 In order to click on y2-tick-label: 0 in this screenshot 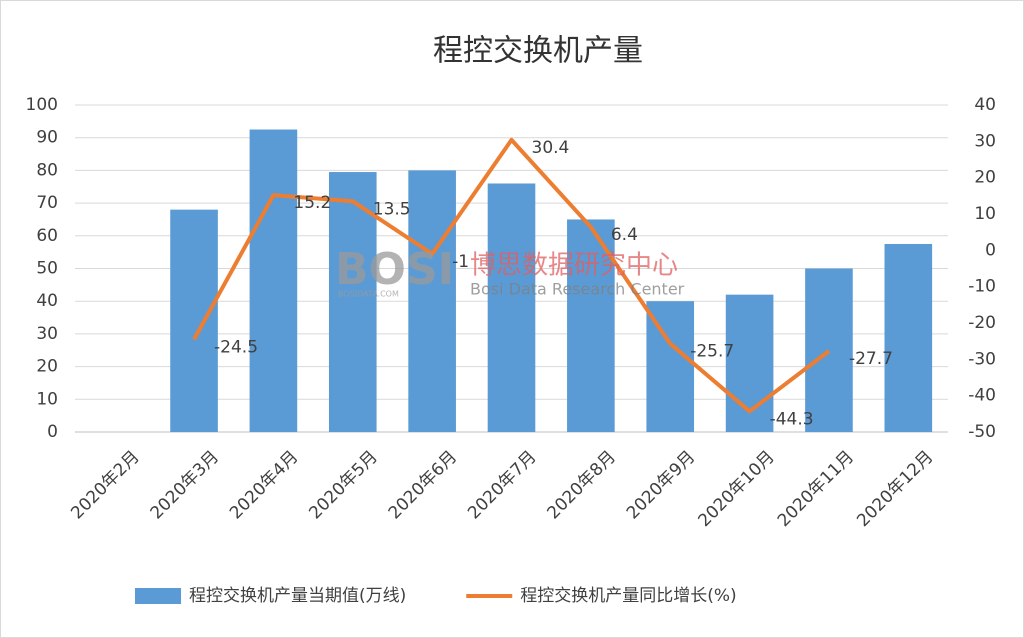, I will do `click(990, 250)`.